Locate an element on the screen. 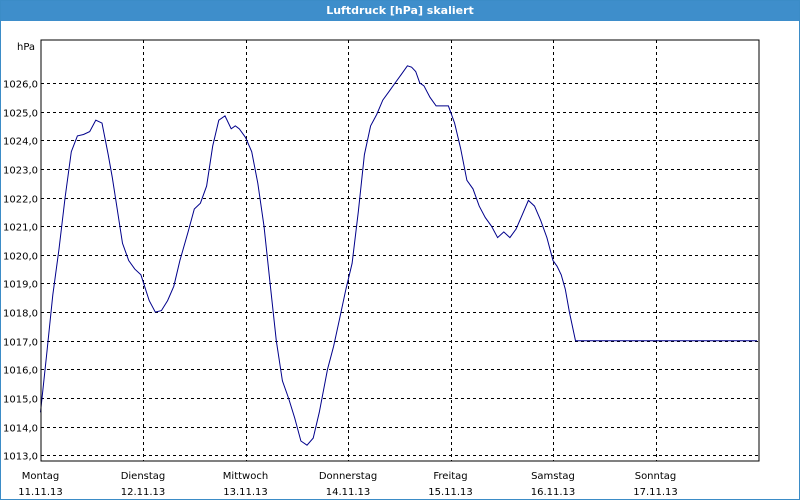  x-tick-day: Mittwoch is located at coordinates (245, 476).